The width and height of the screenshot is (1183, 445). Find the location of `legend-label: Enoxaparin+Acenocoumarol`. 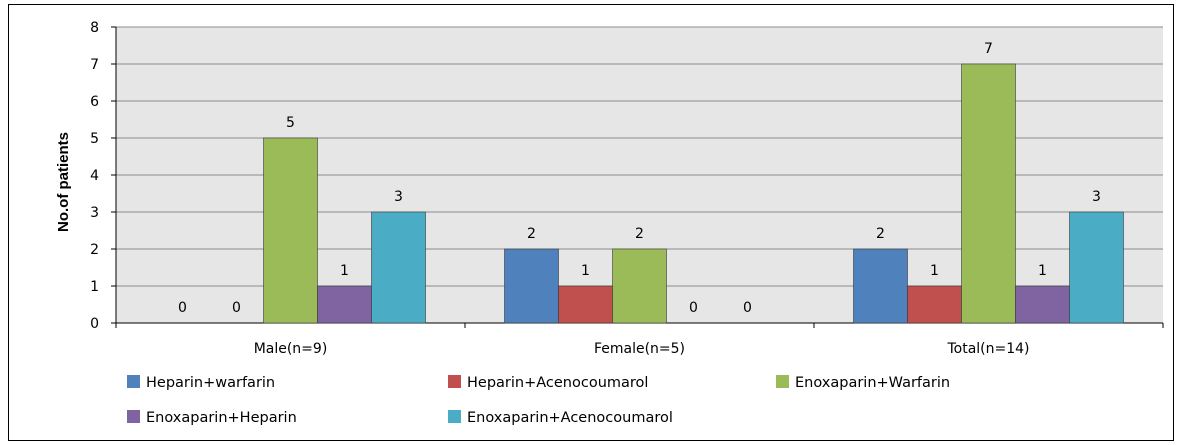

legend-label: Enoxaparin+Acenocoumarol is located at coordinates (570, 418).